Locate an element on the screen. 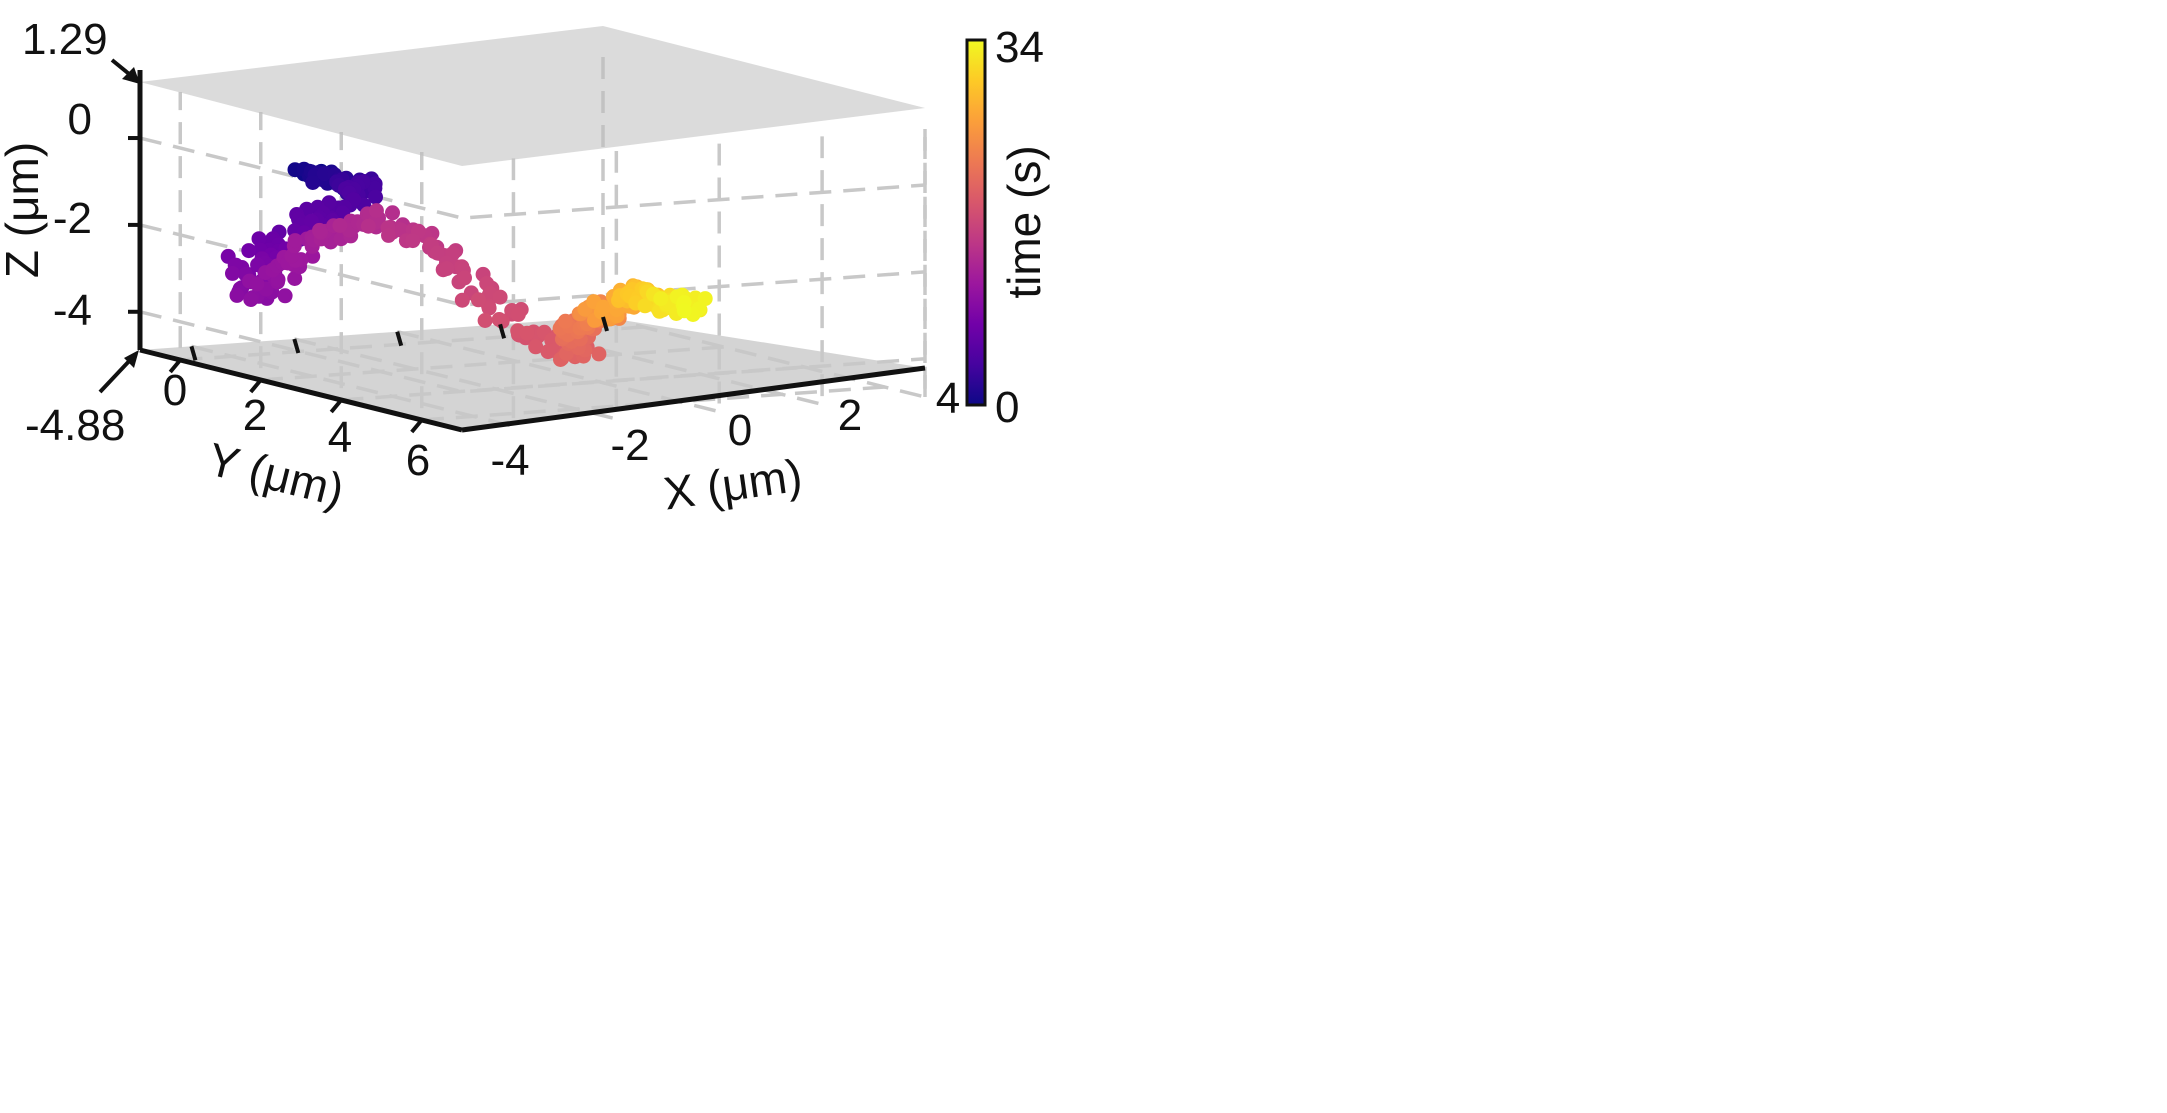 This screenshot has height=1113, width=2167. bottom-plane-arrow is located at coordinates (116, 375).